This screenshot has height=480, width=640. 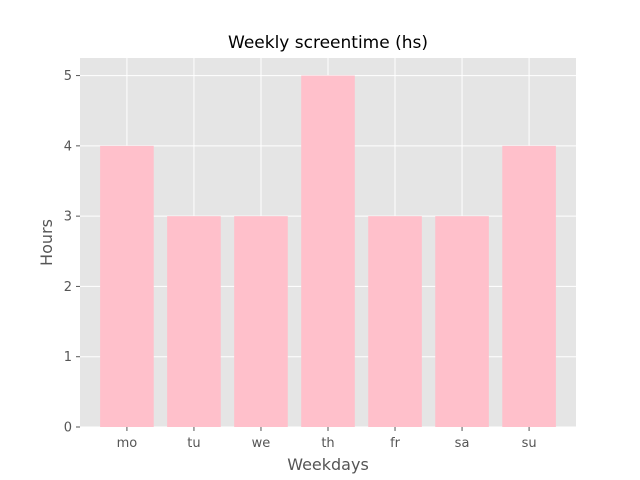 What do you see at coordinates (328, 464) in the screenshot?
I see `x-axis-label: Weekdays` at bounding box center [328, 464].